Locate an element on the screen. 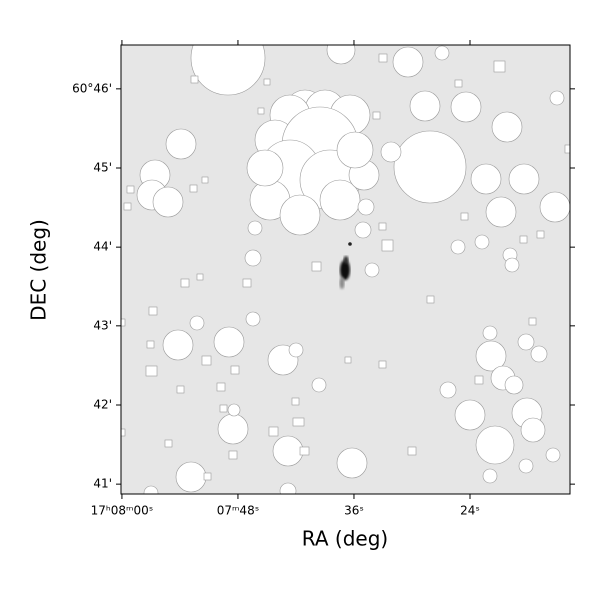  x-axis-label: RA (deg) is located at coordinates (345, 539).